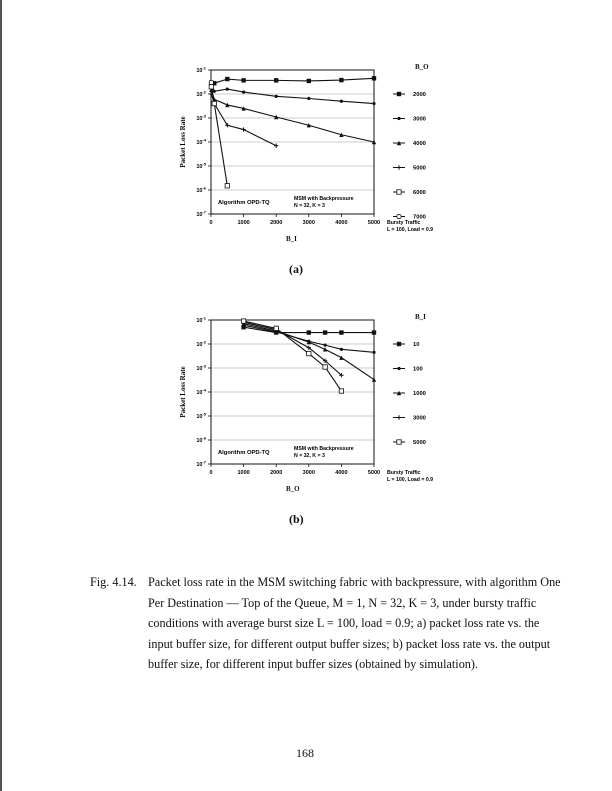  Describe the element at coordinates (416, 345) in the screenshot. I see `legend-label-10: 10` at that location.